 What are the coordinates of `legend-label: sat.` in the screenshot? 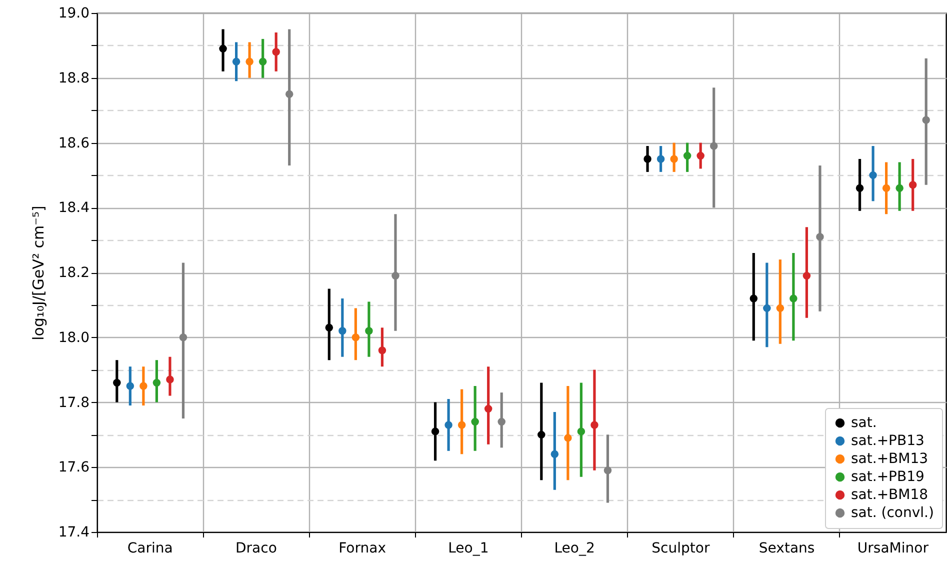 It's located at (864, 423).